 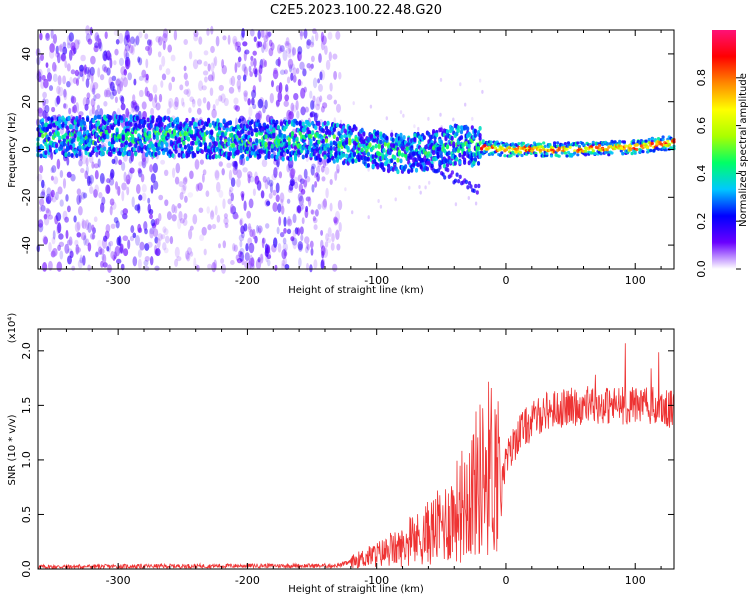 I want to click on snr-y-tick-label: 0.5, so click(x=26, y=515).